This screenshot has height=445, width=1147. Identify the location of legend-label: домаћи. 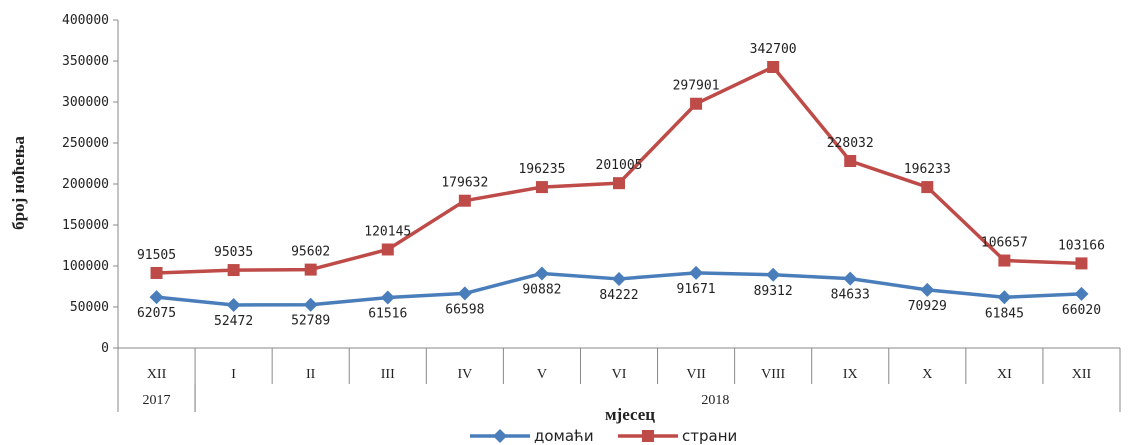
(564, 436).